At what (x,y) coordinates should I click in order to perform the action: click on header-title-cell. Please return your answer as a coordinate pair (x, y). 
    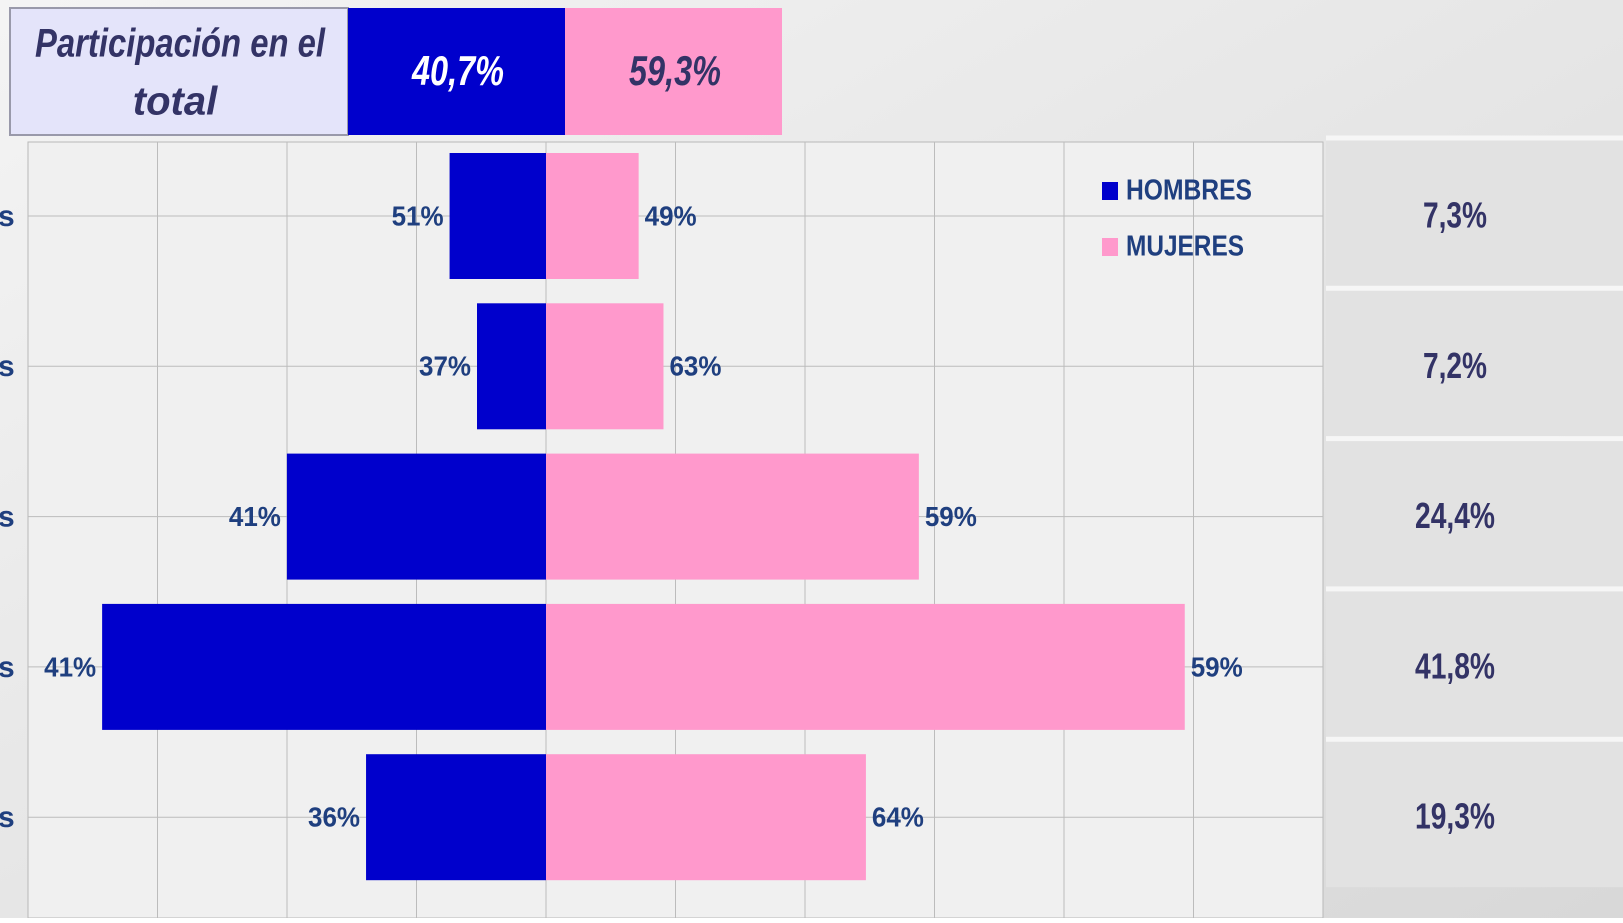
    Looking at the image, I should click on (179, 71).